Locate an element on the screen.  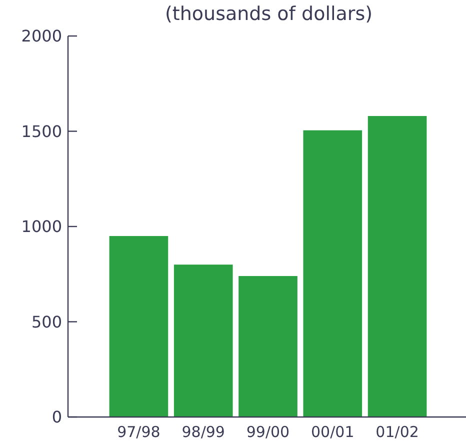
y-tick-label: 0 is located at coordinates (57, 417).